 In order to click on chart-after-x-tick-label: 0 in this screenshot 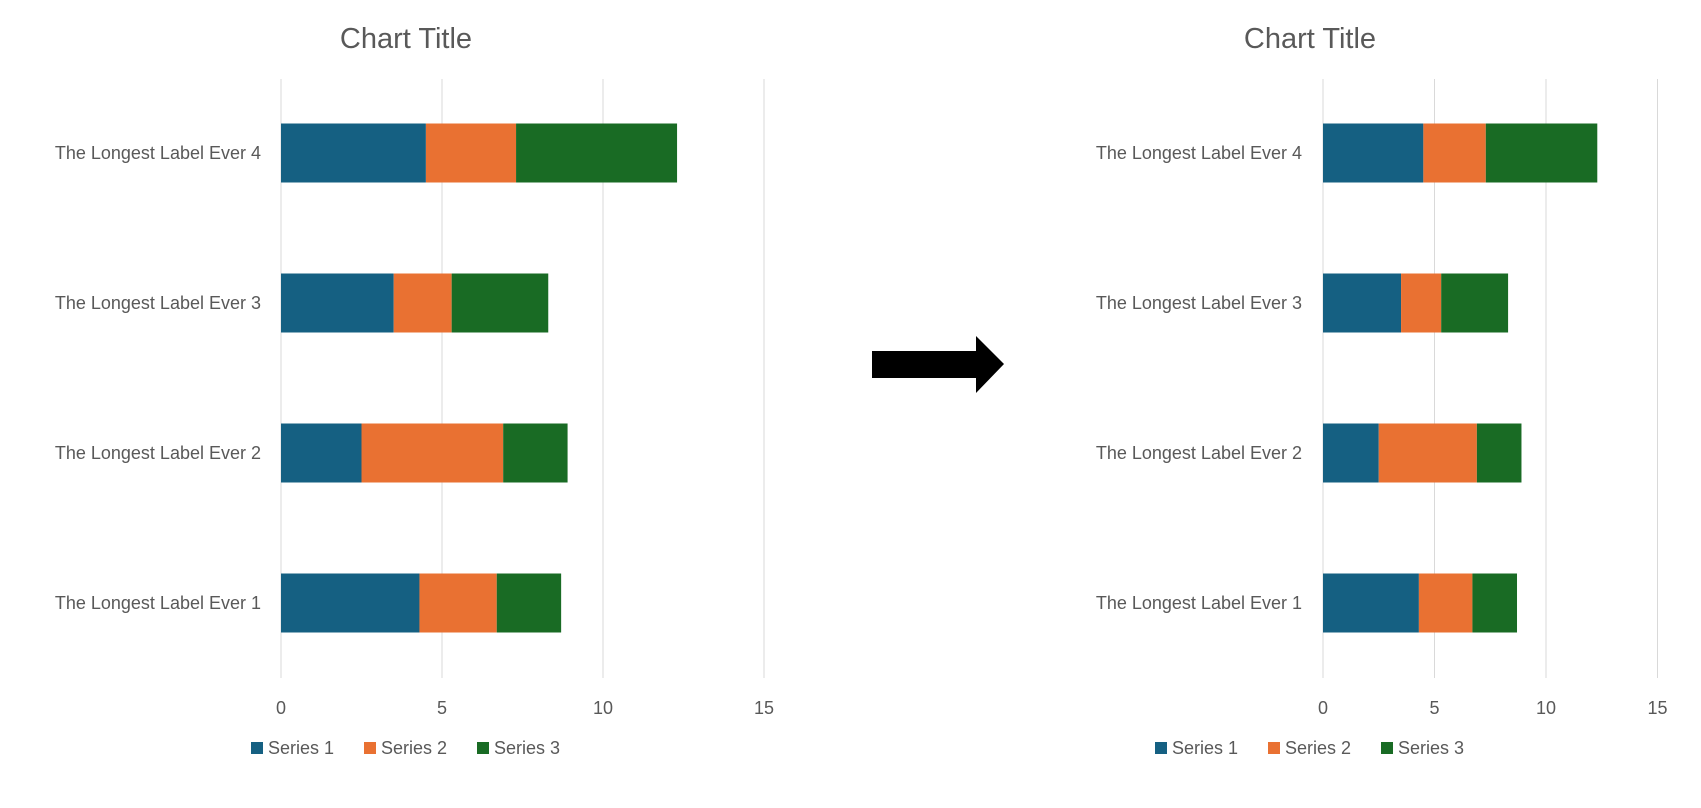, I will do `click(1323, 708)`.